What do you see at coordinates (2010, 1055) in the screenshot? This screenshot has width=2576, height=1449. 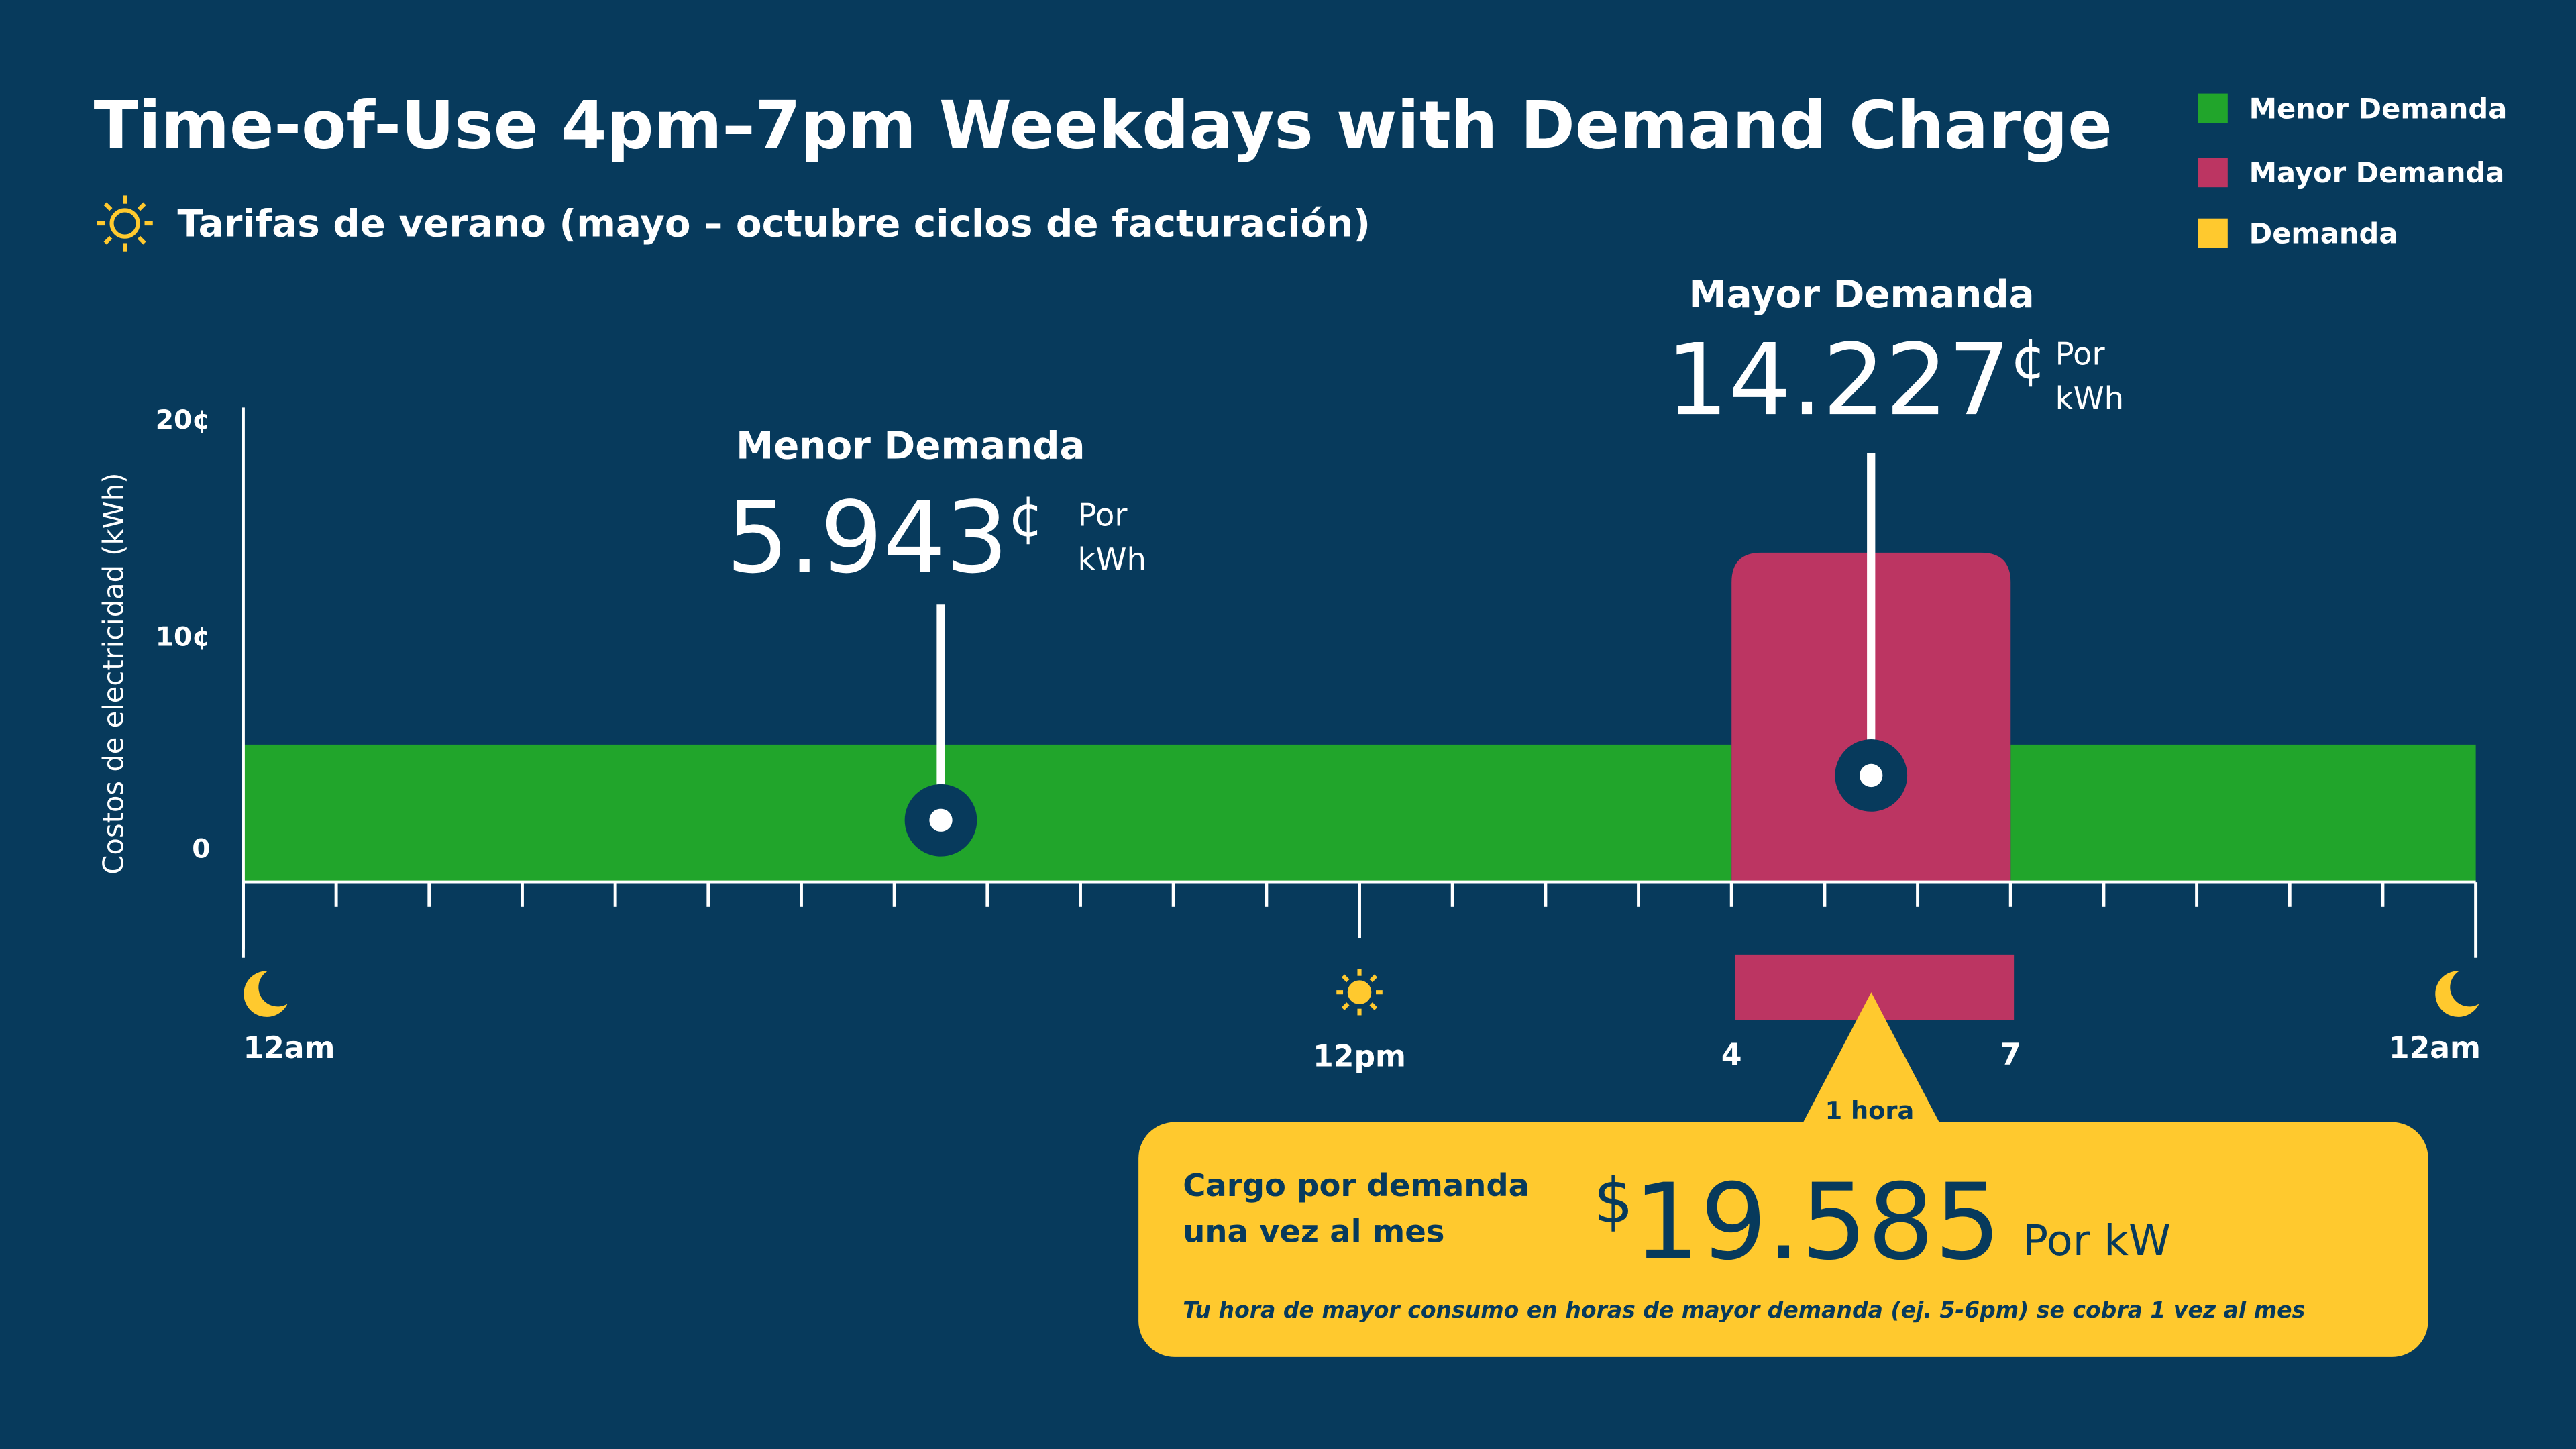 I see `x-tick-label: 7` at bounding box center [2010, 1055].